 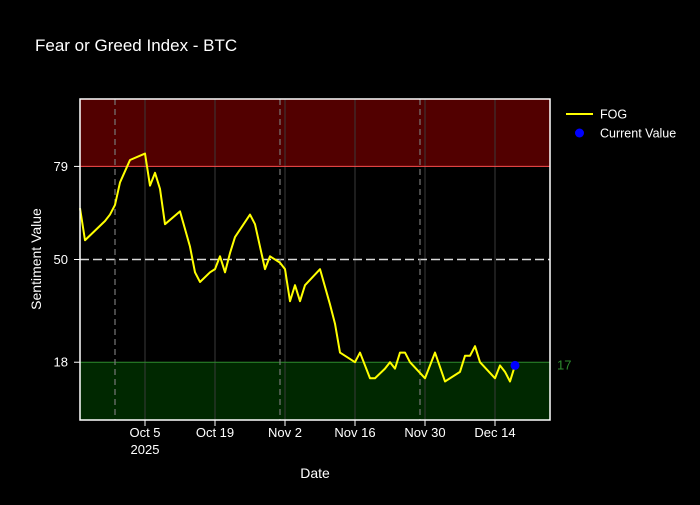 I want to click on x-tick-label: Dec 14, so click(x=494, y=432).